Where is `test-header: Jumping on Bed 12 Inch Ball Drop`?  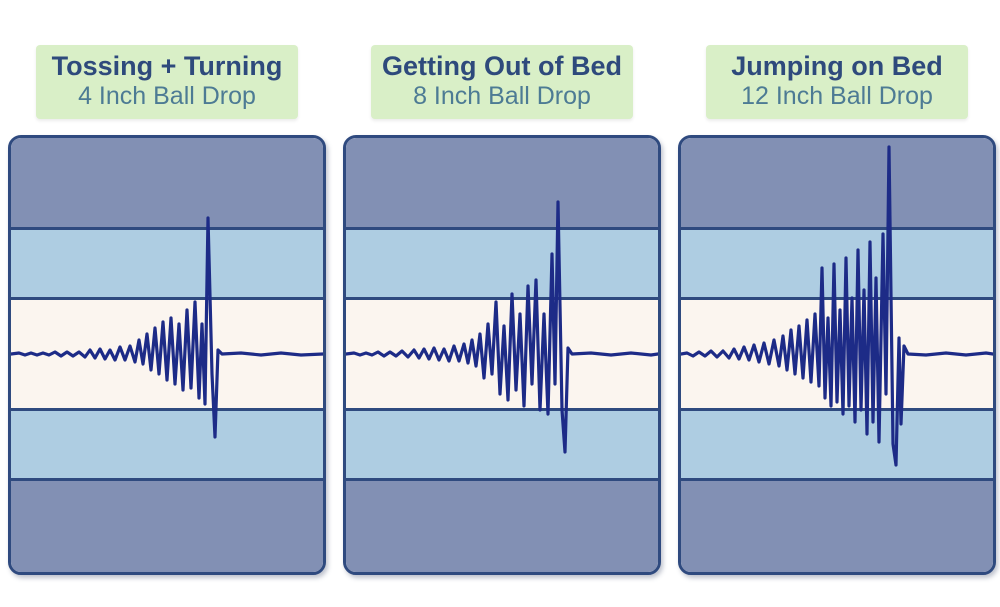 test-header: Jumping on Bed 12 Inch Ball Drop is located at coordinates (837, 82).